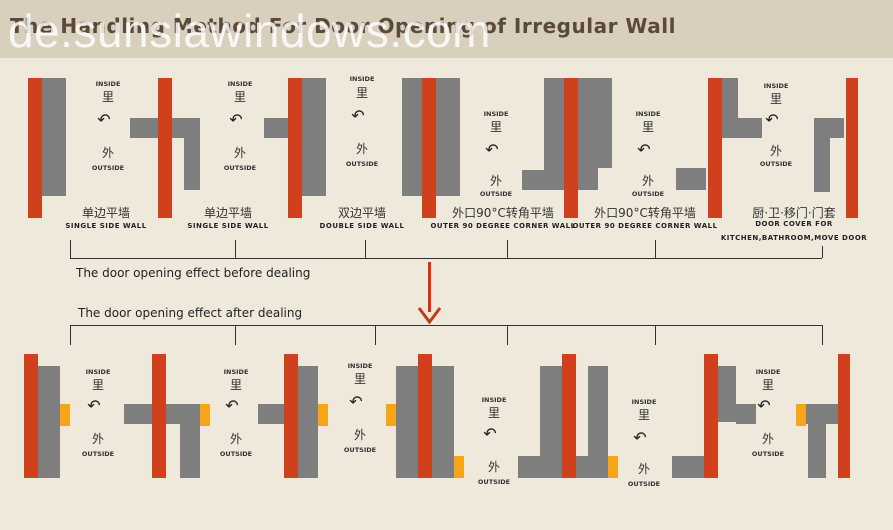 This screenshot has width=893, height=530. What do you see at coordinates (250, 31) in the screenshot?
I see `watermark: de.sunsiawindows.com` at bounding box center [250, 31].